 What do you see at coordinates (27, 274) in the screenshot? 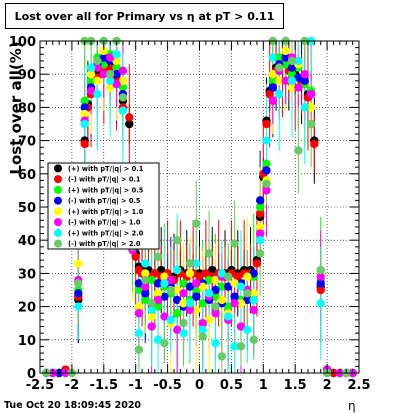
I see `y-tick-label: 30` at bounding box center [27, 274].